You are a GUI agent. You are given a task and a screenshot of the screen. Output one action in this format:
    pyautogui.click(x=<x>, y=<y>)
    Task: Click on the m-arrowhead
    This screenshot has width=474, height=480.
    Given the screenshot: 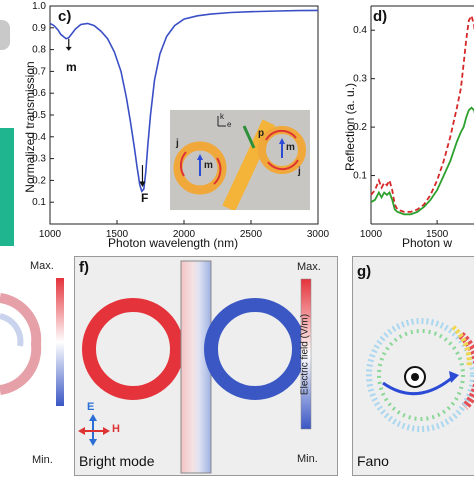 What is the action you would take?
    pyautogui.click(x=68, y=48)
    